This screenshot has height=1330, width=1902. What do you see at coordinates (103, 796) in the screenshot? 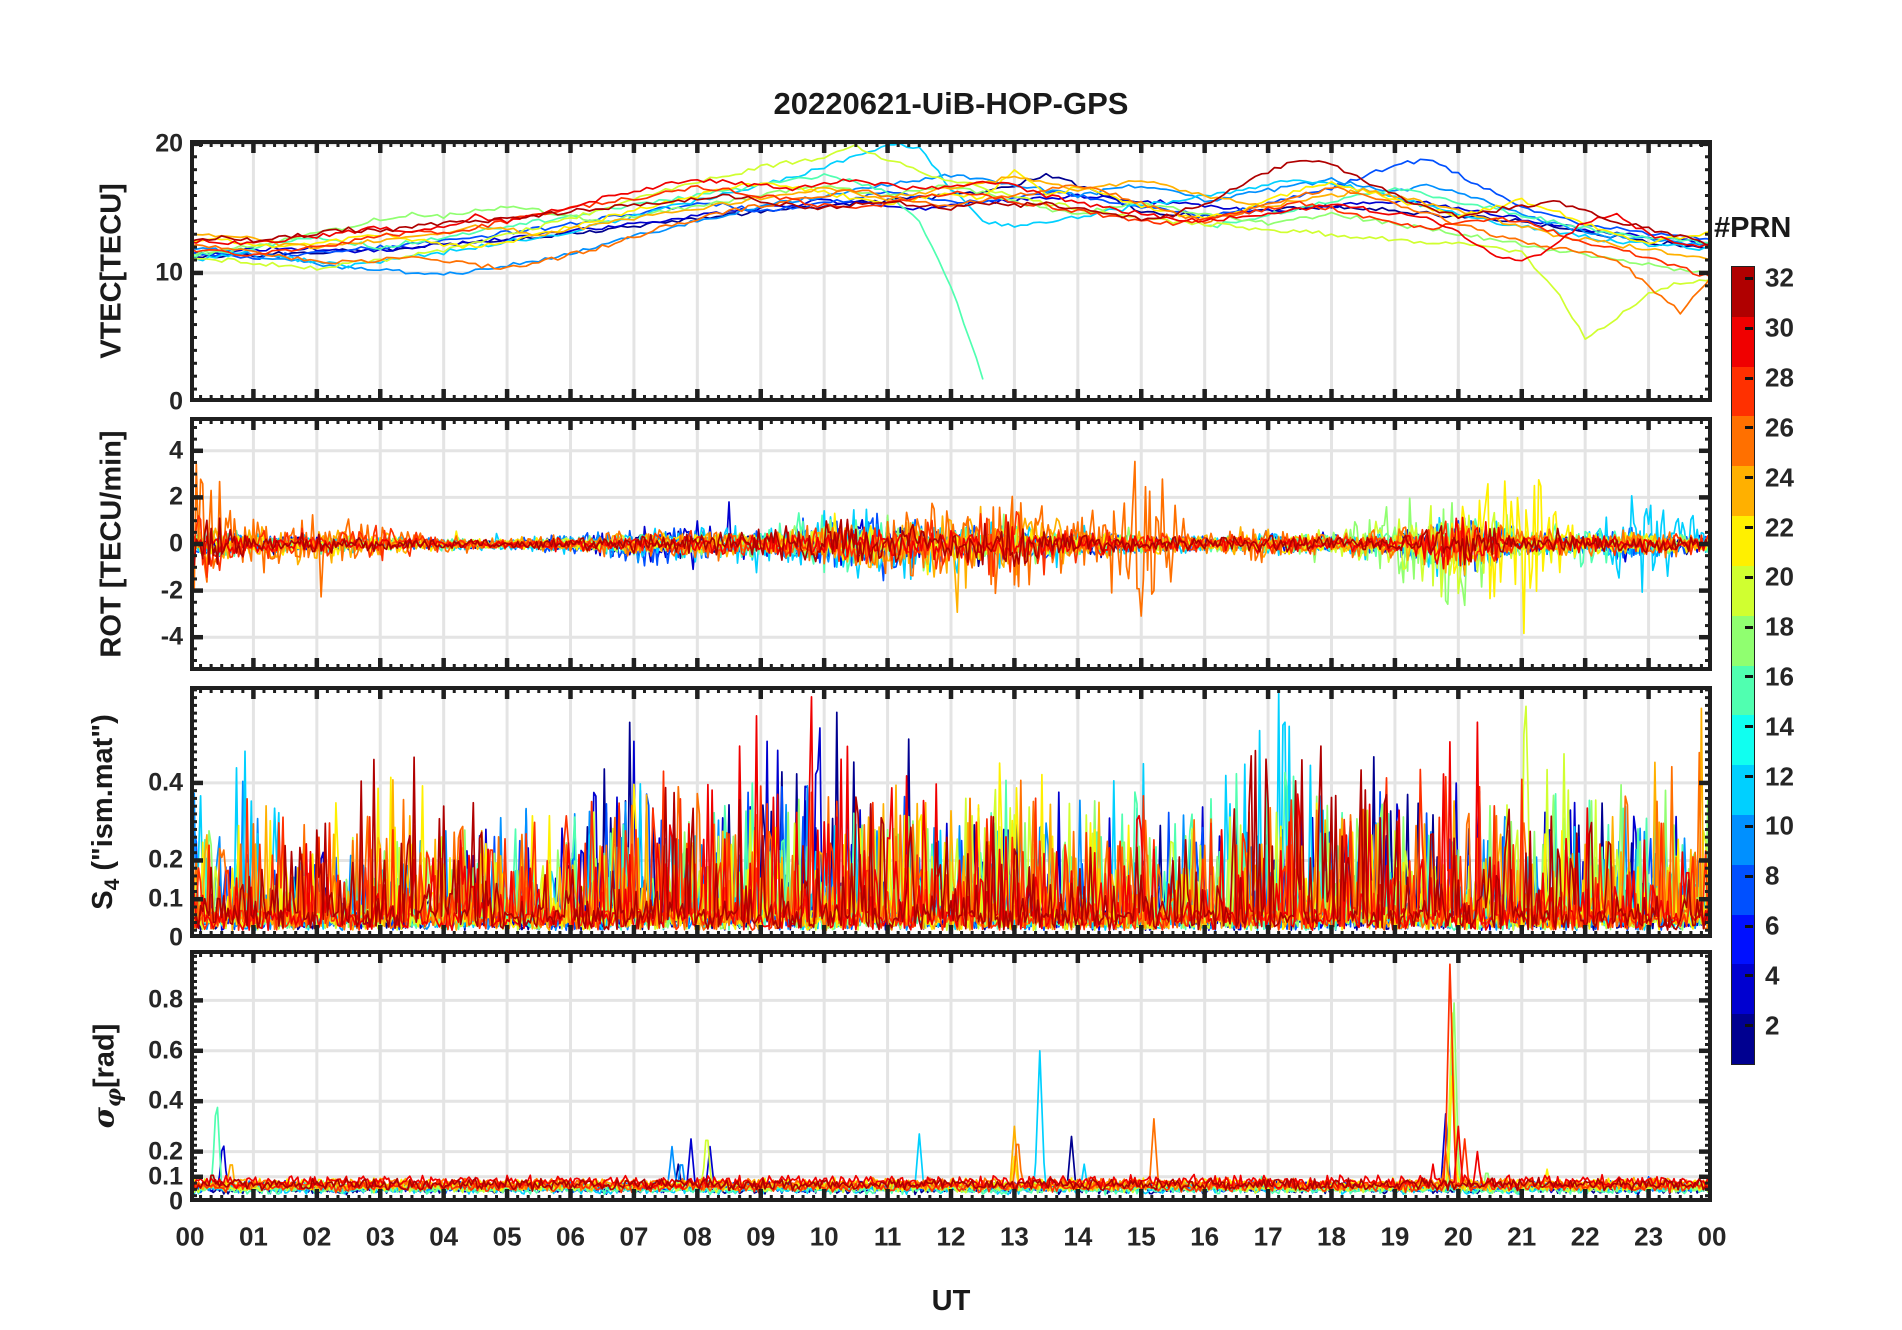
I see `s4-label-rest: ("ism.mat")` at bounding box center [103, 796].